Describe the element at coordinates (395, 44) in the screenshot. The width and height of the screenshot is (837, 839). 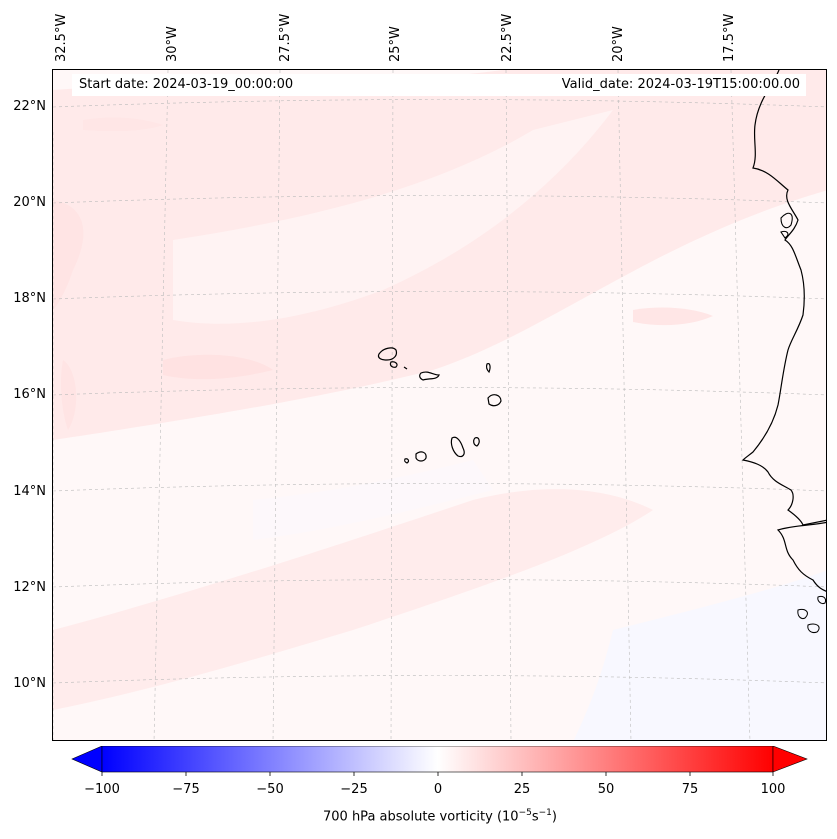
I see `lon-label: 25°W` at that location.